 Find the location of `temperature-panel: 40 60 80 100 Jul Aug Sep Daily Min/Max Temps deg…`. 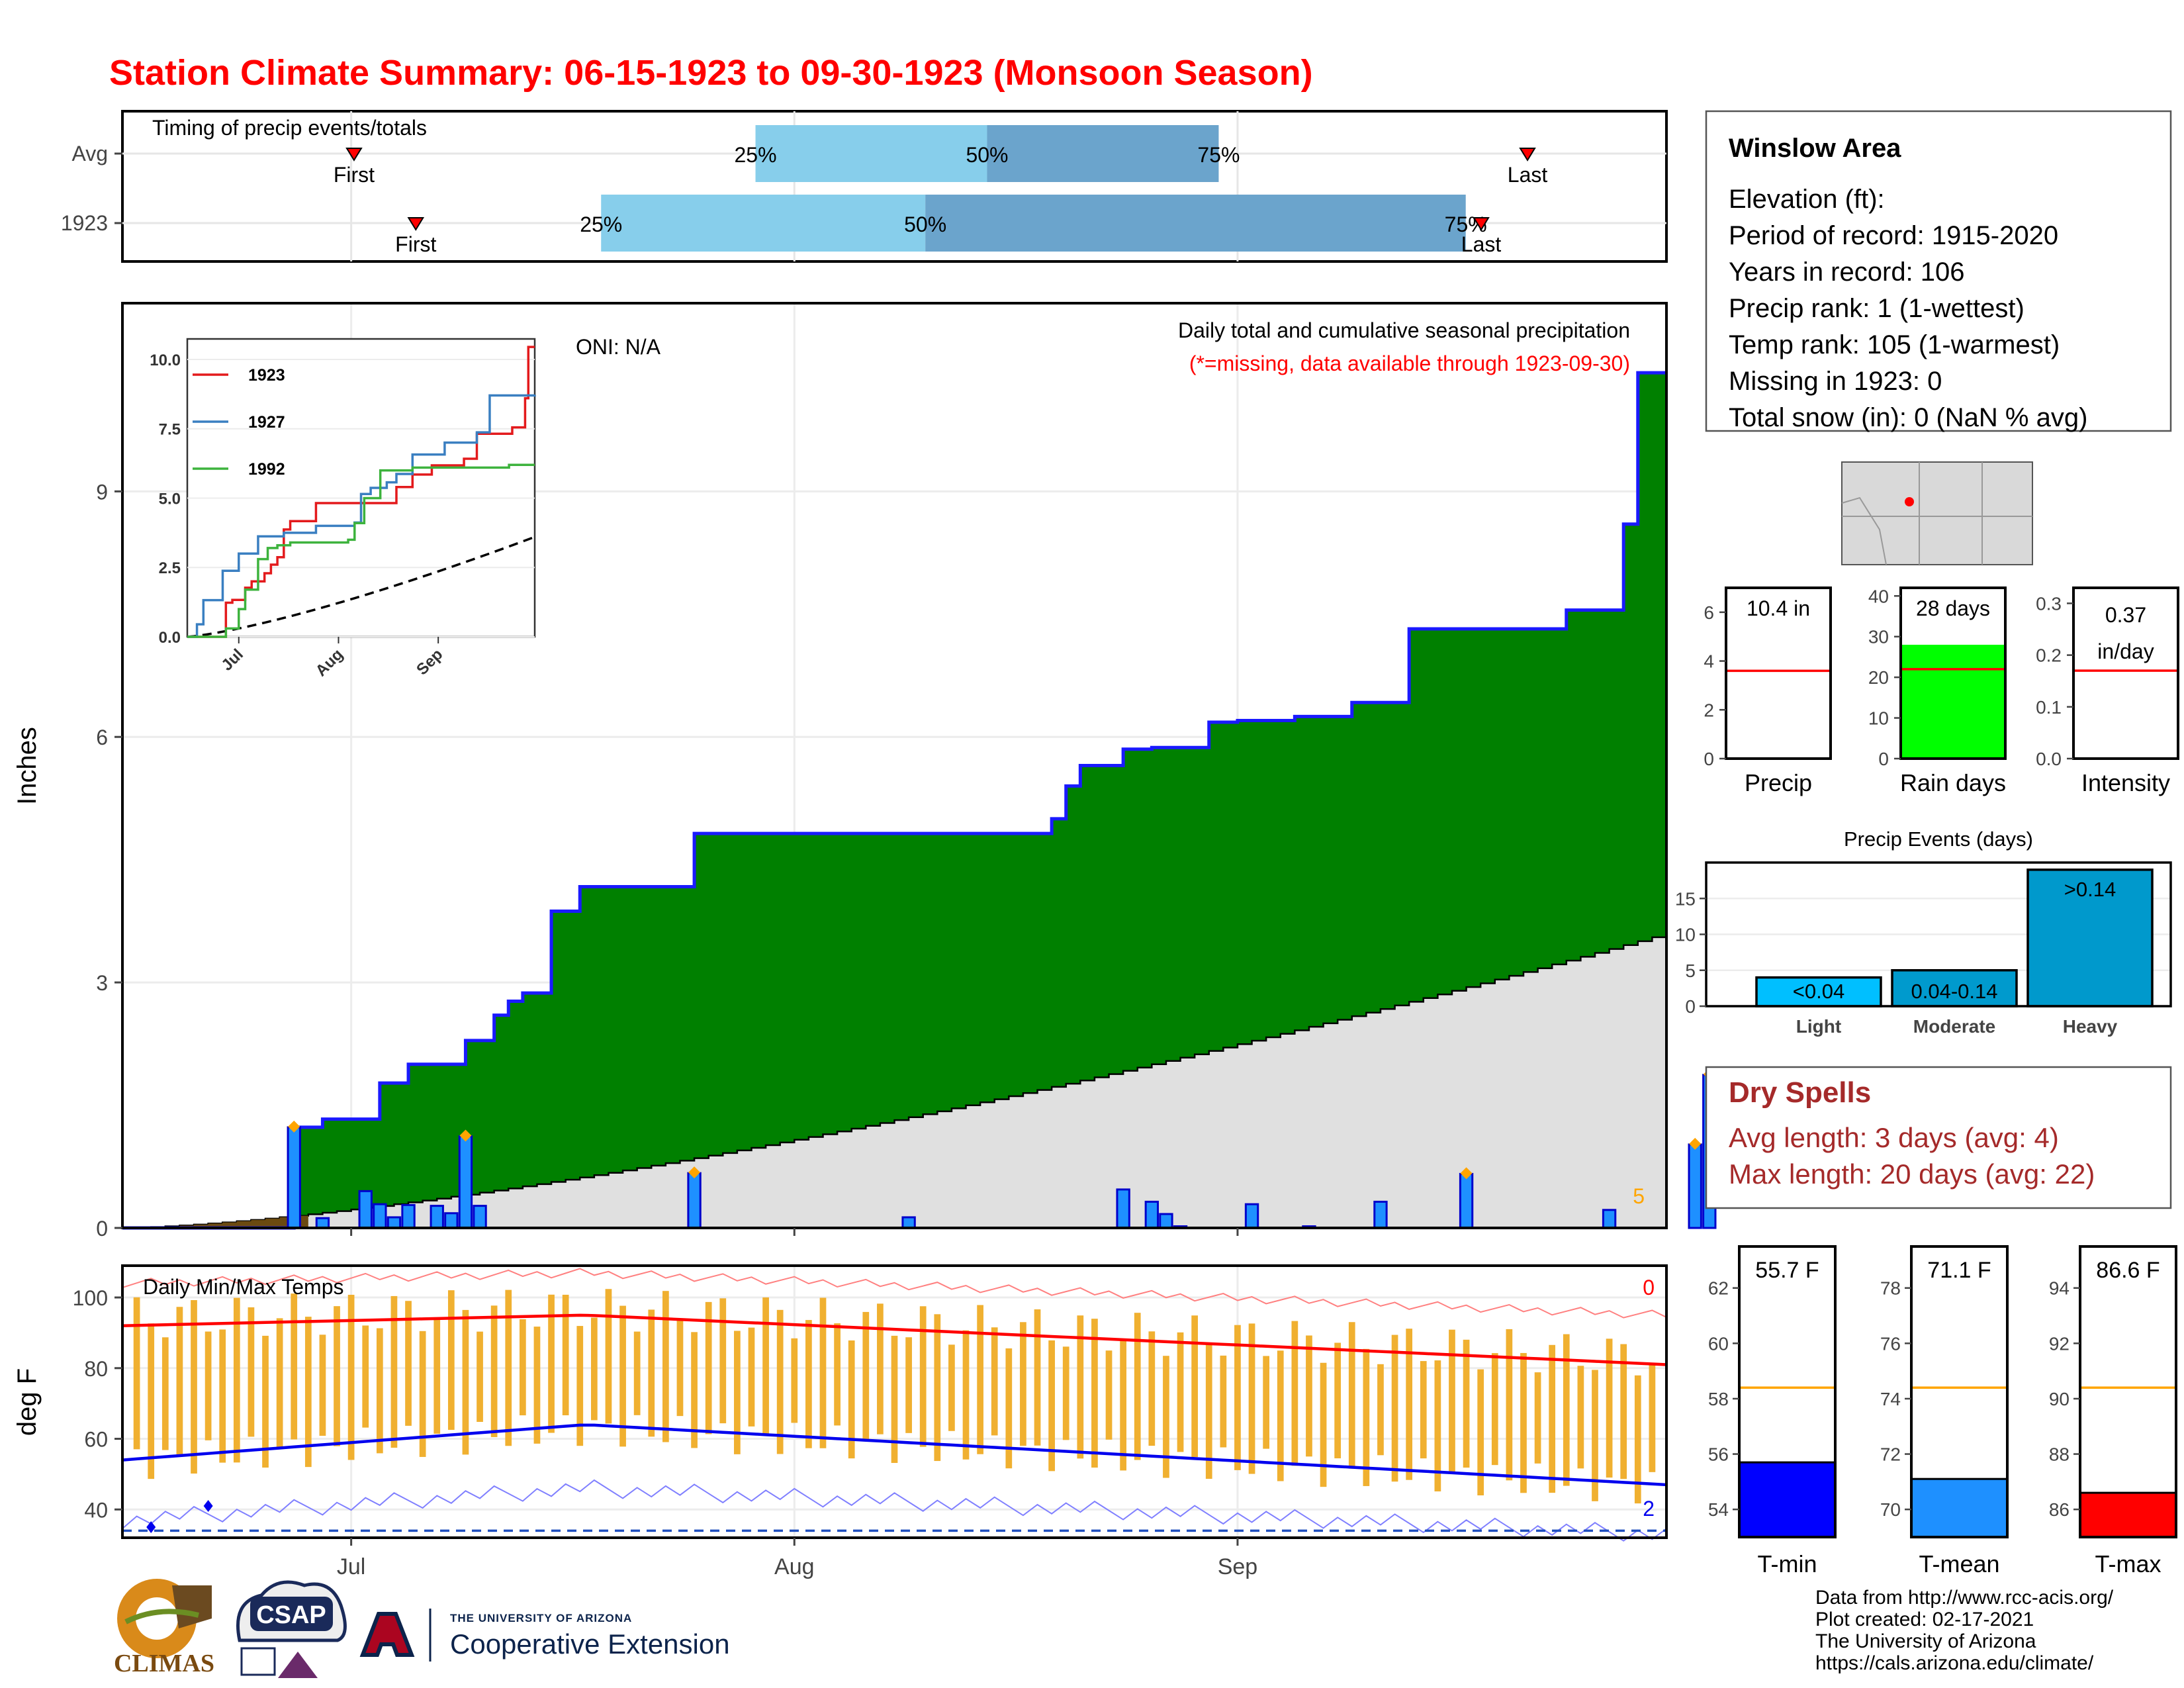

temperature-panel: 40 60 80 100 Jul Aug Sep Daily Min/Max Temps deg… is located at coordinates (840, 1421).